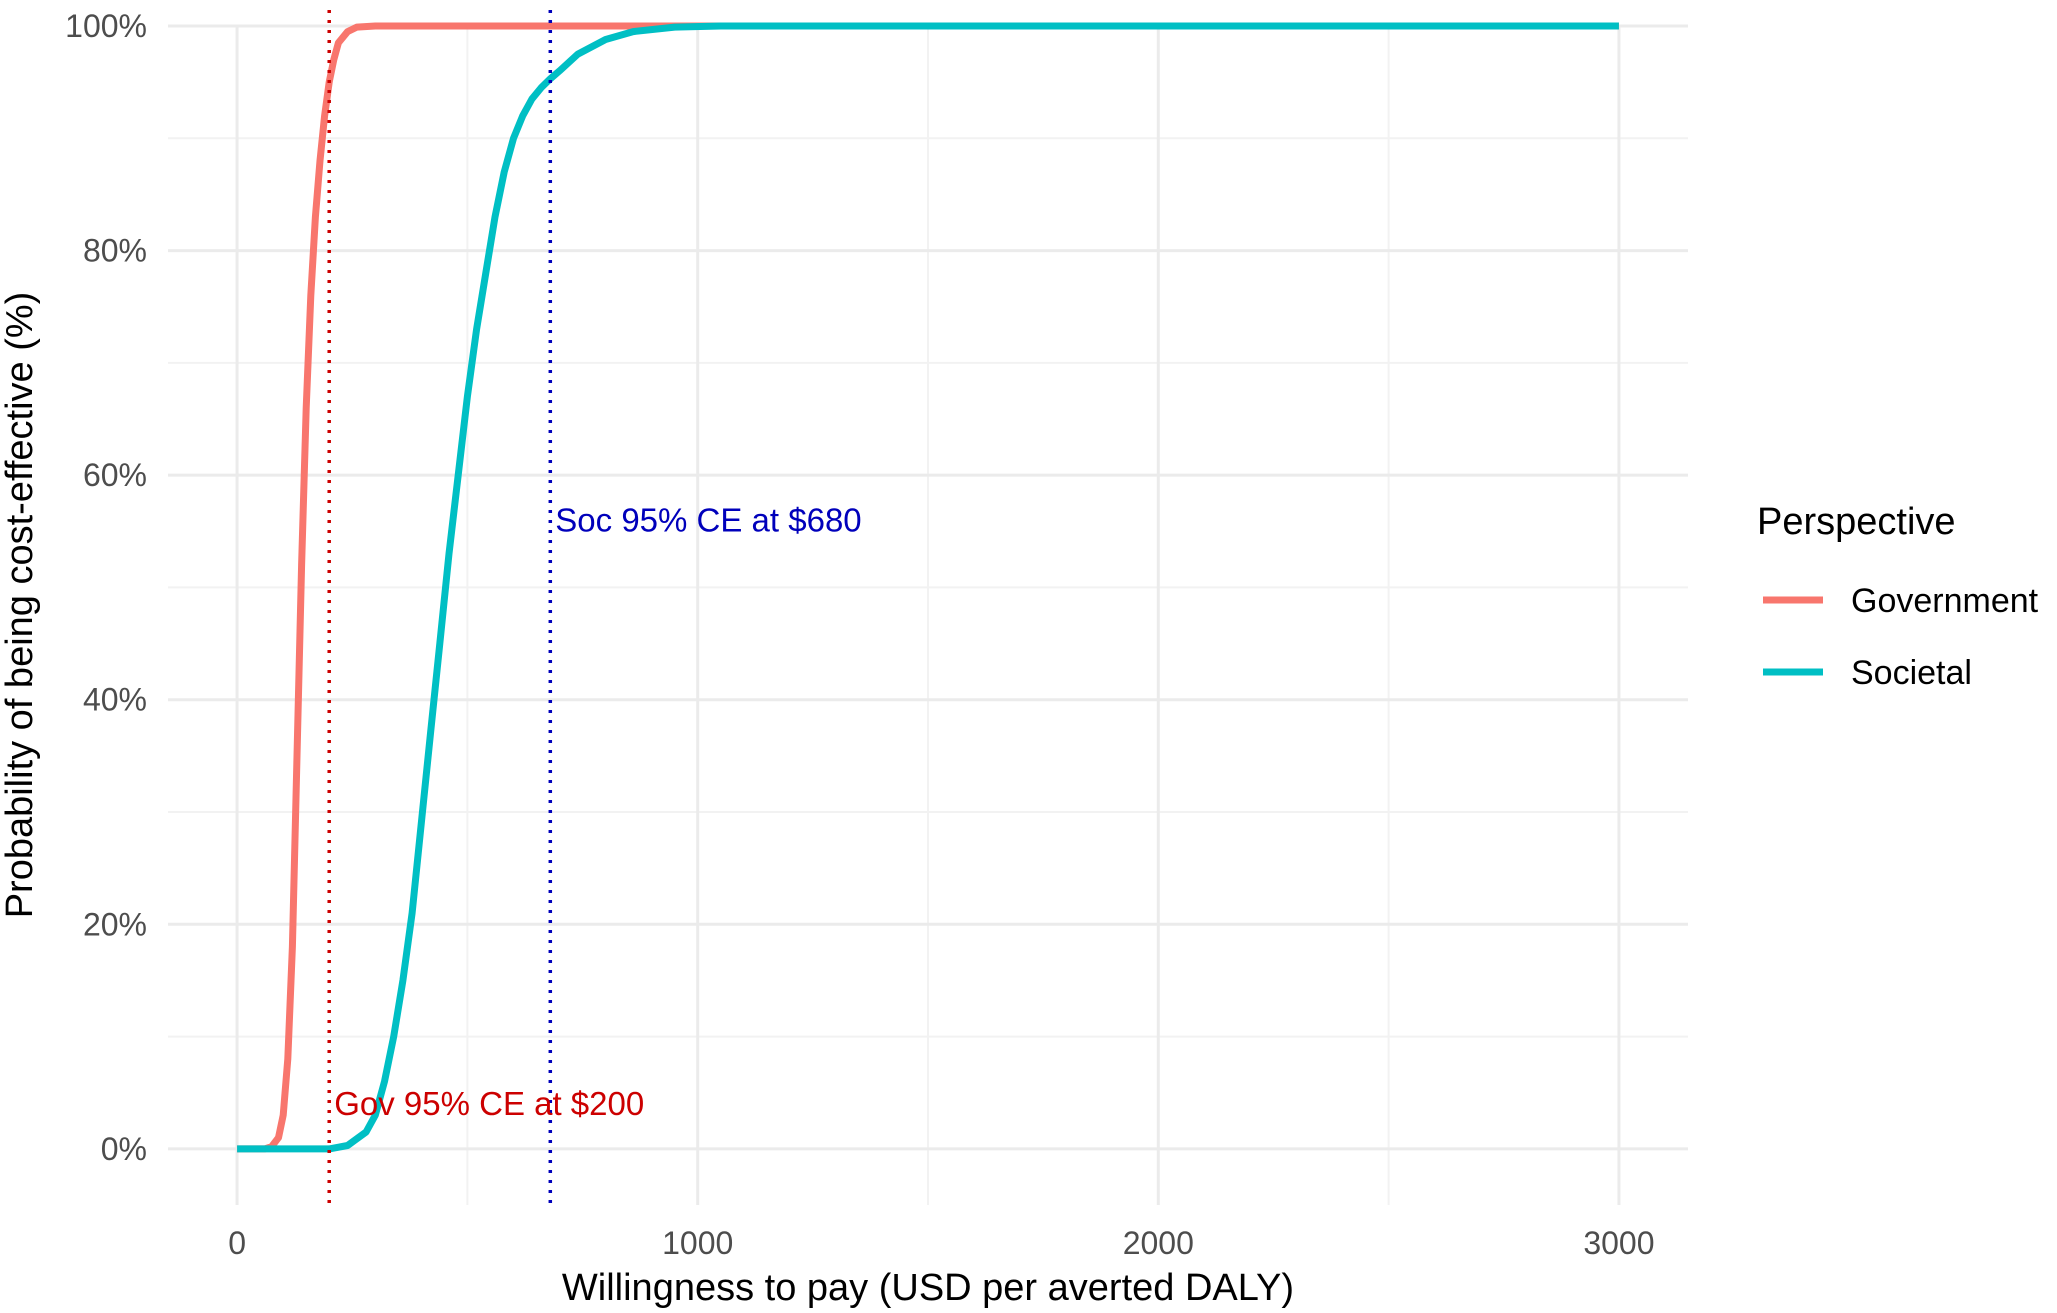  What do you see at coordinates (115, 700) in the screenshot?
I see `y-tick-label: 40%` at bounding box center [115, 700].